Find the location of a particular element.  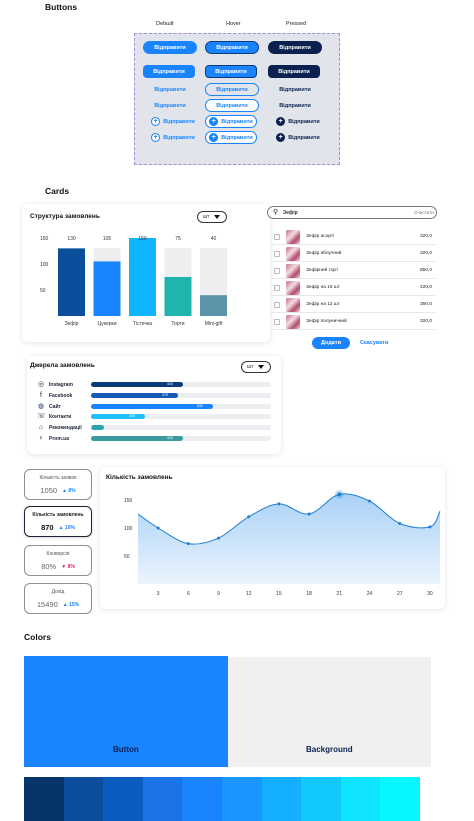

kpi-card: Кількість заявок 1050 ▲ 8% is located at coordinates (58, 484).